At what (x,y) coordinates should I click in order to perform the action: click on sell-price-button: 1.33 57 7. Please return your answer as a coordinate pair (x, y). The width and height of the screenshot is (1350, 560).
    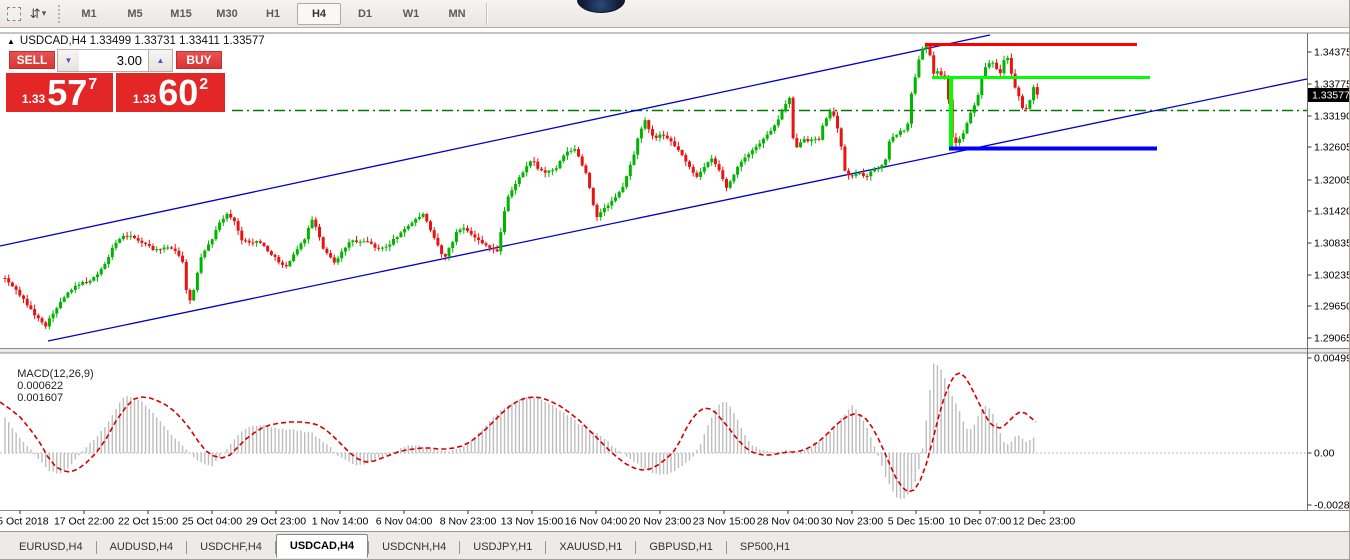
    Looking at the image, I should click on (59, 92).